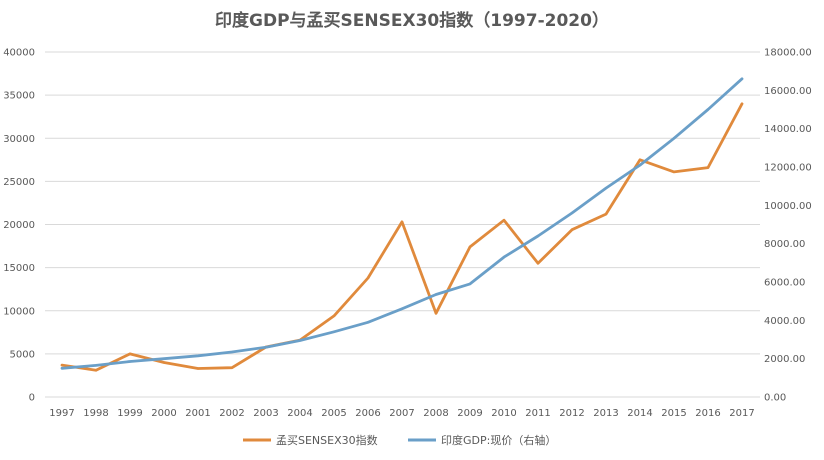 The width and height of the screenshot is (824, 460). What do you see at coordinates (129, 413) in the screenshot?
I see `x-tick-label: 1999` at bounding box center [129, 413].